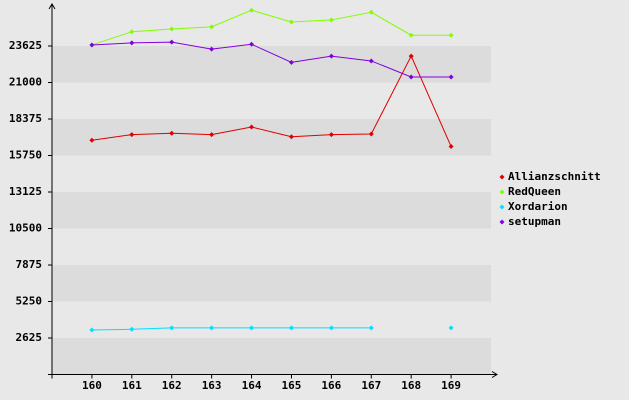 This screenshot has width=629, height=400. Describe the element at coordinates (252, 385) in the screenshot. I see `x-tick-label: 164` at that location.